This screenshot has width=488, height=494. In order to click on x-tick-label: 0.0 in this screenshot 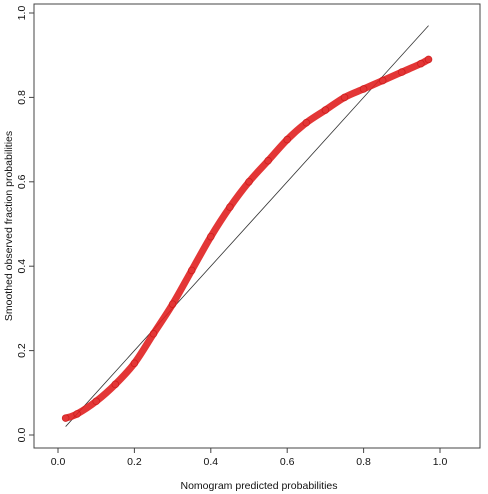, I will do `click(58, 462)`.